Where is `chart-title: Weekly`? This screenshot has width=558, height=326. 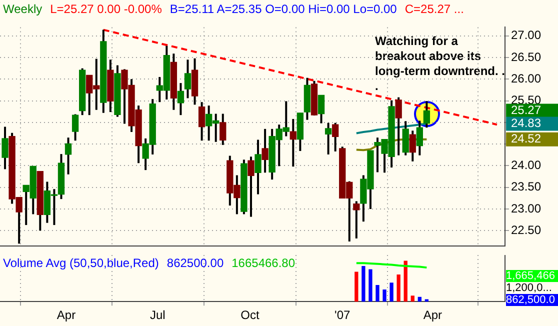
chart-title: Weekly is located at coordinates (22, 9).